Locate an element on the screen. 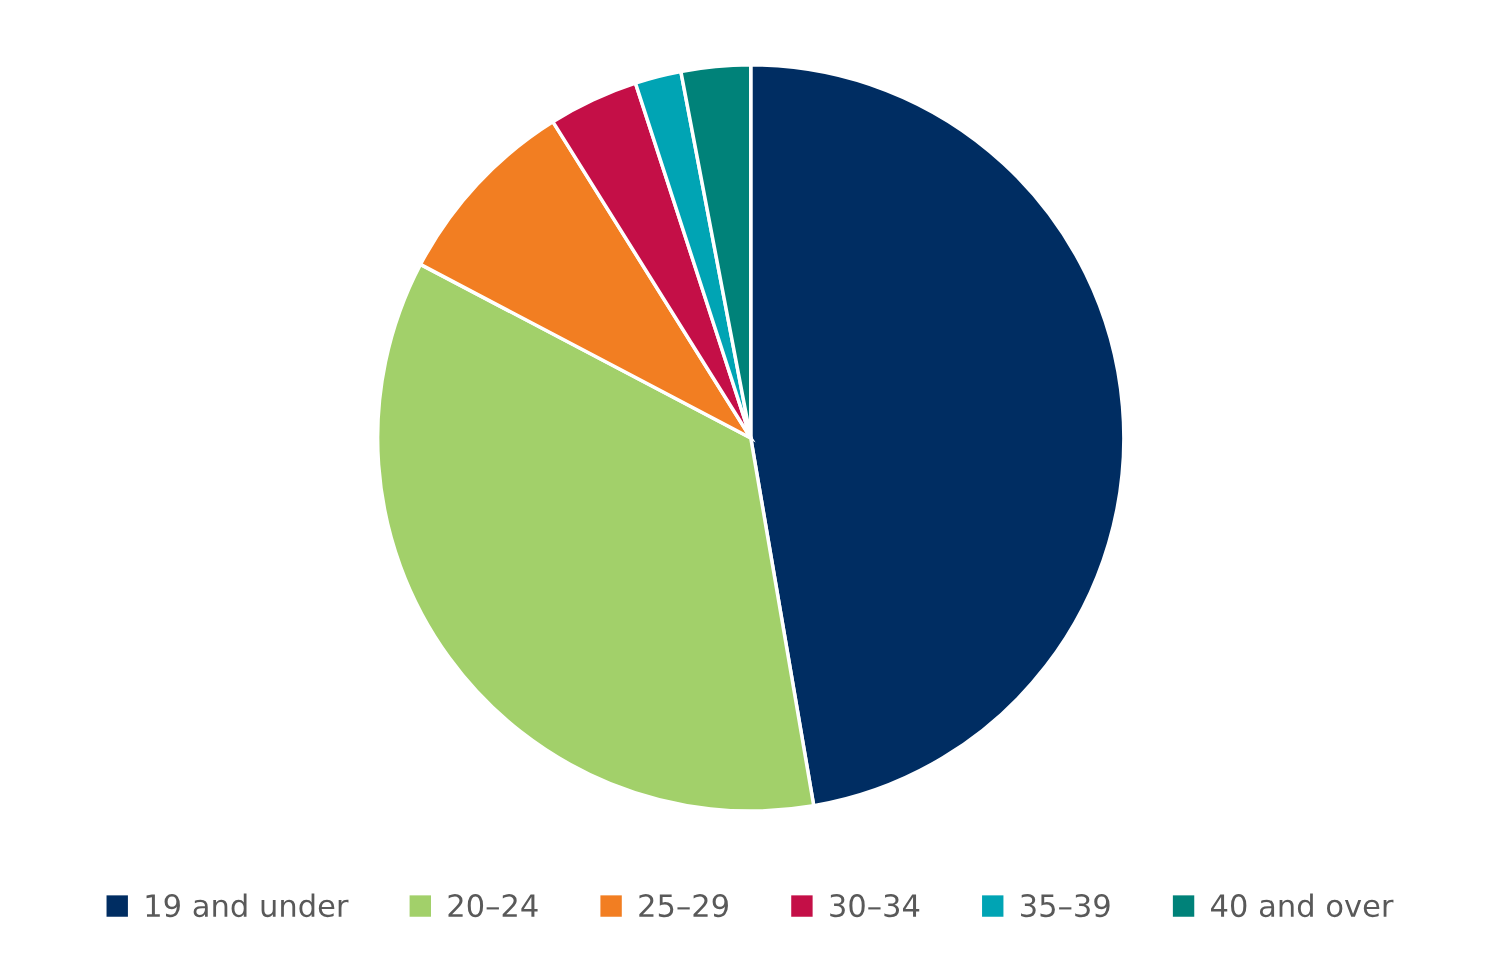 The width and height of the screenshot is (1500, 970). legend-label: 35–39 is located at coordinates (1065, 906).